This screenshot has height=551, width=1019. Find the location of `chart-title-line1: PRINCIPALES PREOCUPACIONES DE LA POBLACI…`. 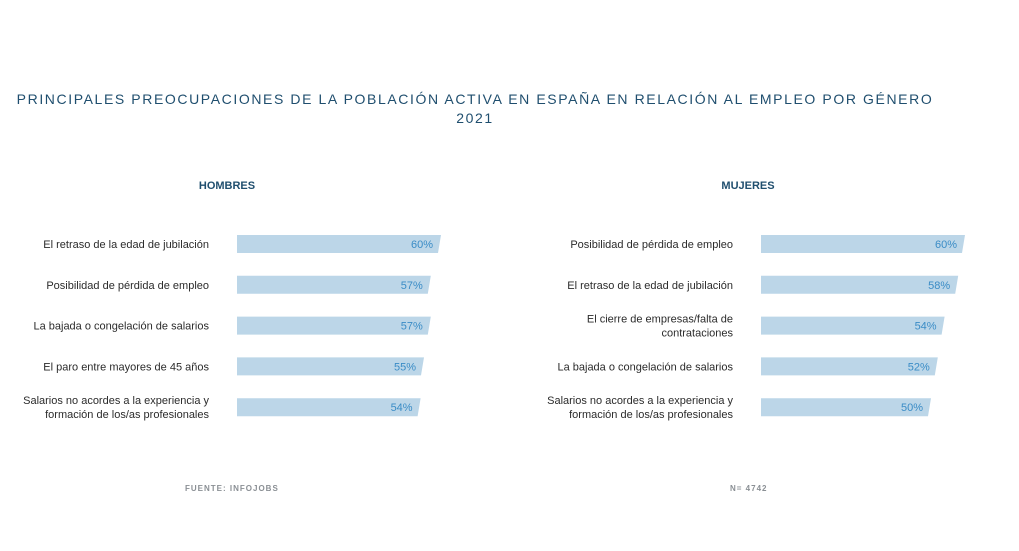

chart-title-line1: PRINCIPALES PREOCUPACIONES DE LA POBLACI… is located at coordinates (475, 99).